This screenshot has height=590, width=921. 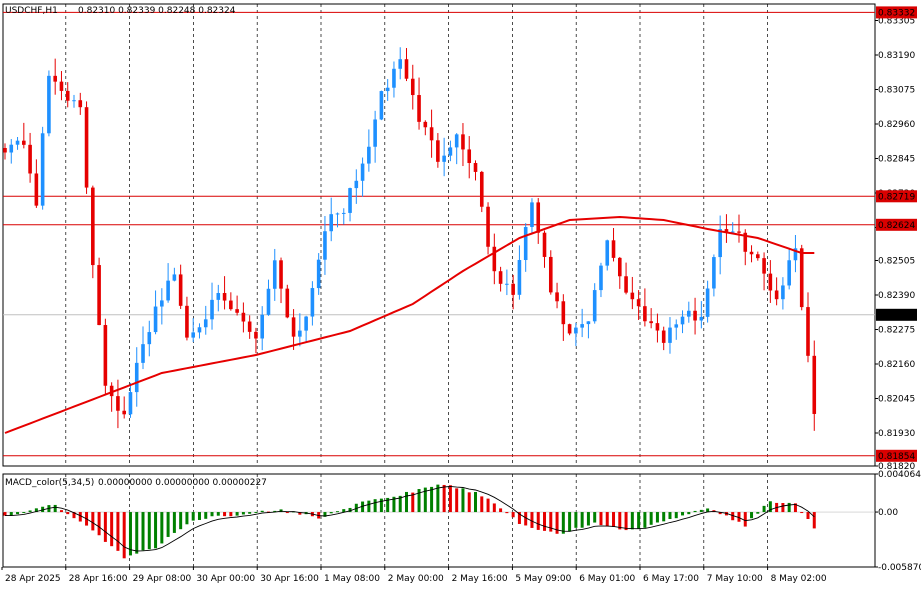 I want to click on time-label: 2 May 16:00, so click(x=480, y=579).